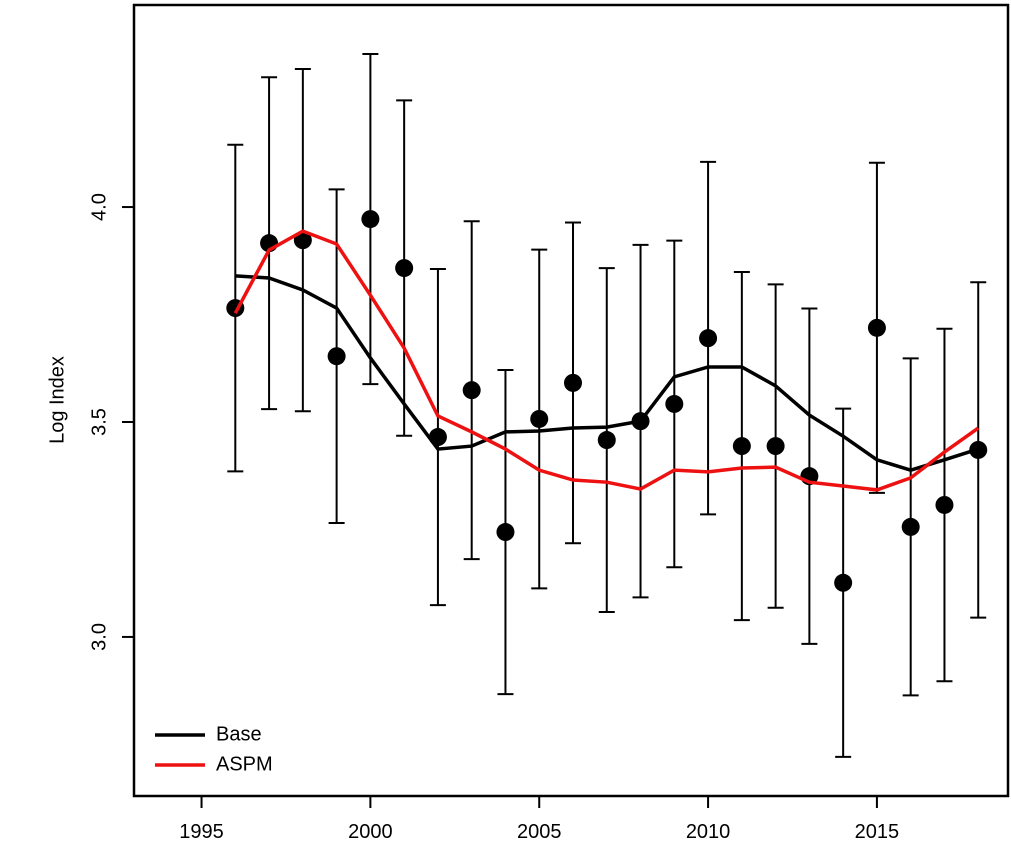  What do you see at coordinates (201, 832) in the screenshot?
I see `x-tick-label: 1995` at bounding box center [201, 832].